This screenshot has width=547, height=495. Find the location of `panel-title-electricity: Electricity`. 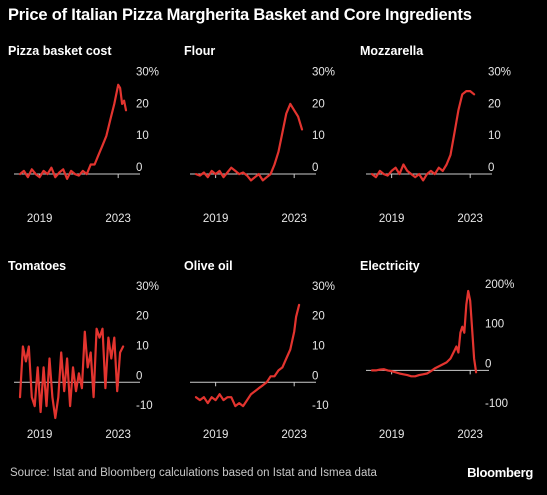

panel-title-electricity: Electricity is located at coordinates (390, 266).